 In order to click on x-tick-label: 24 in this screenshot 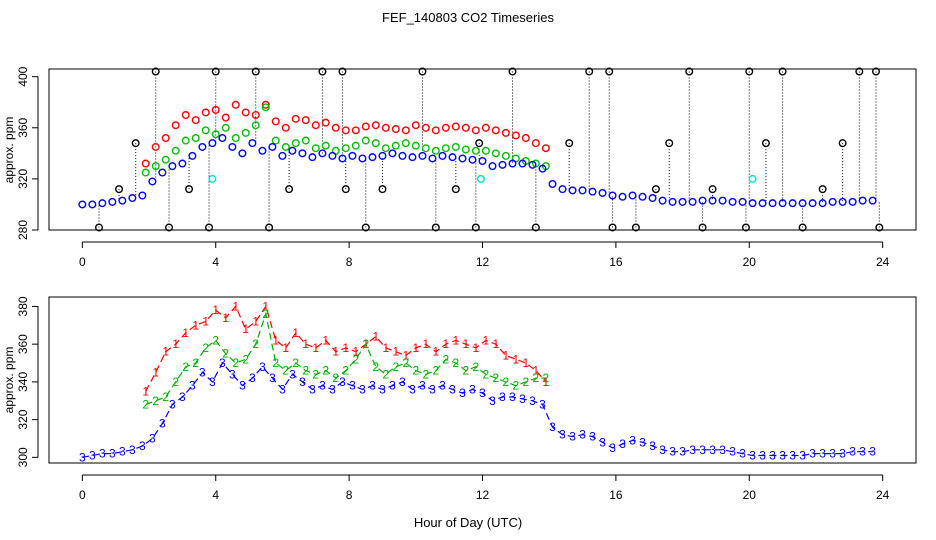, I will do `click(883, 262)`.